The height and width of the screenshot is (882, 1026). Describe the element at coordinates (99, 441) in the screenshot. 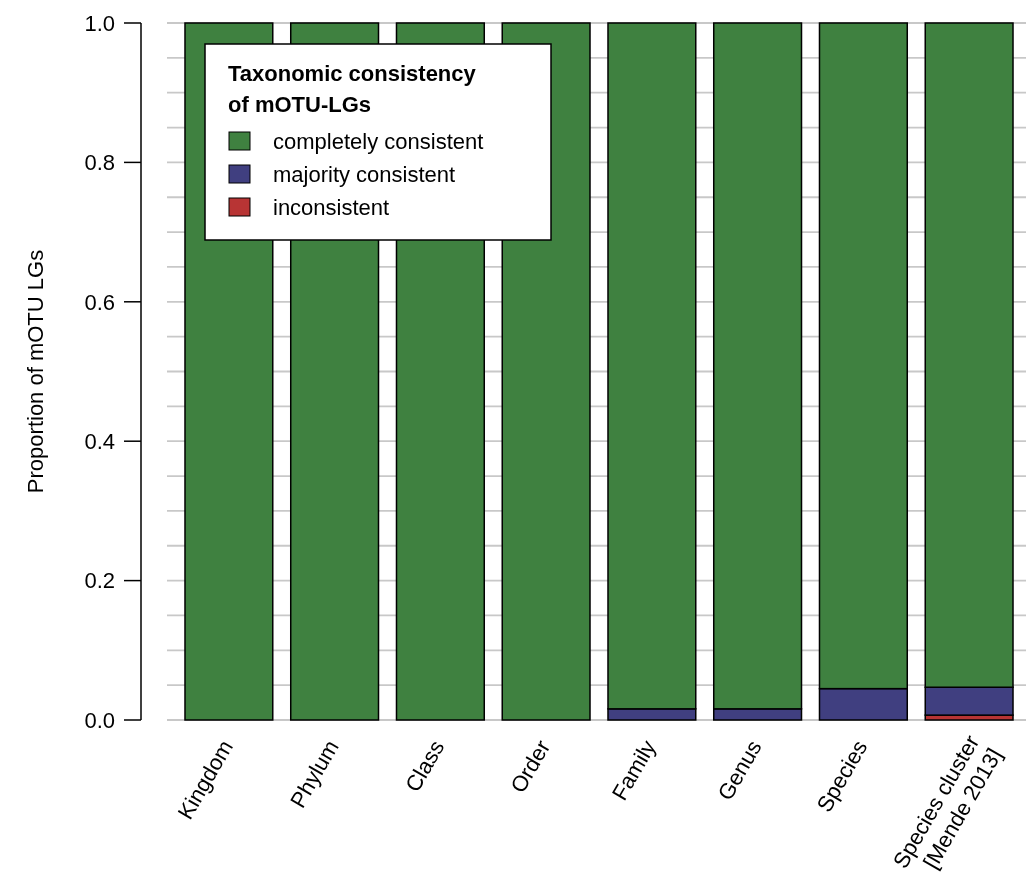

I see `y-tick-label: 0.4` at that location.